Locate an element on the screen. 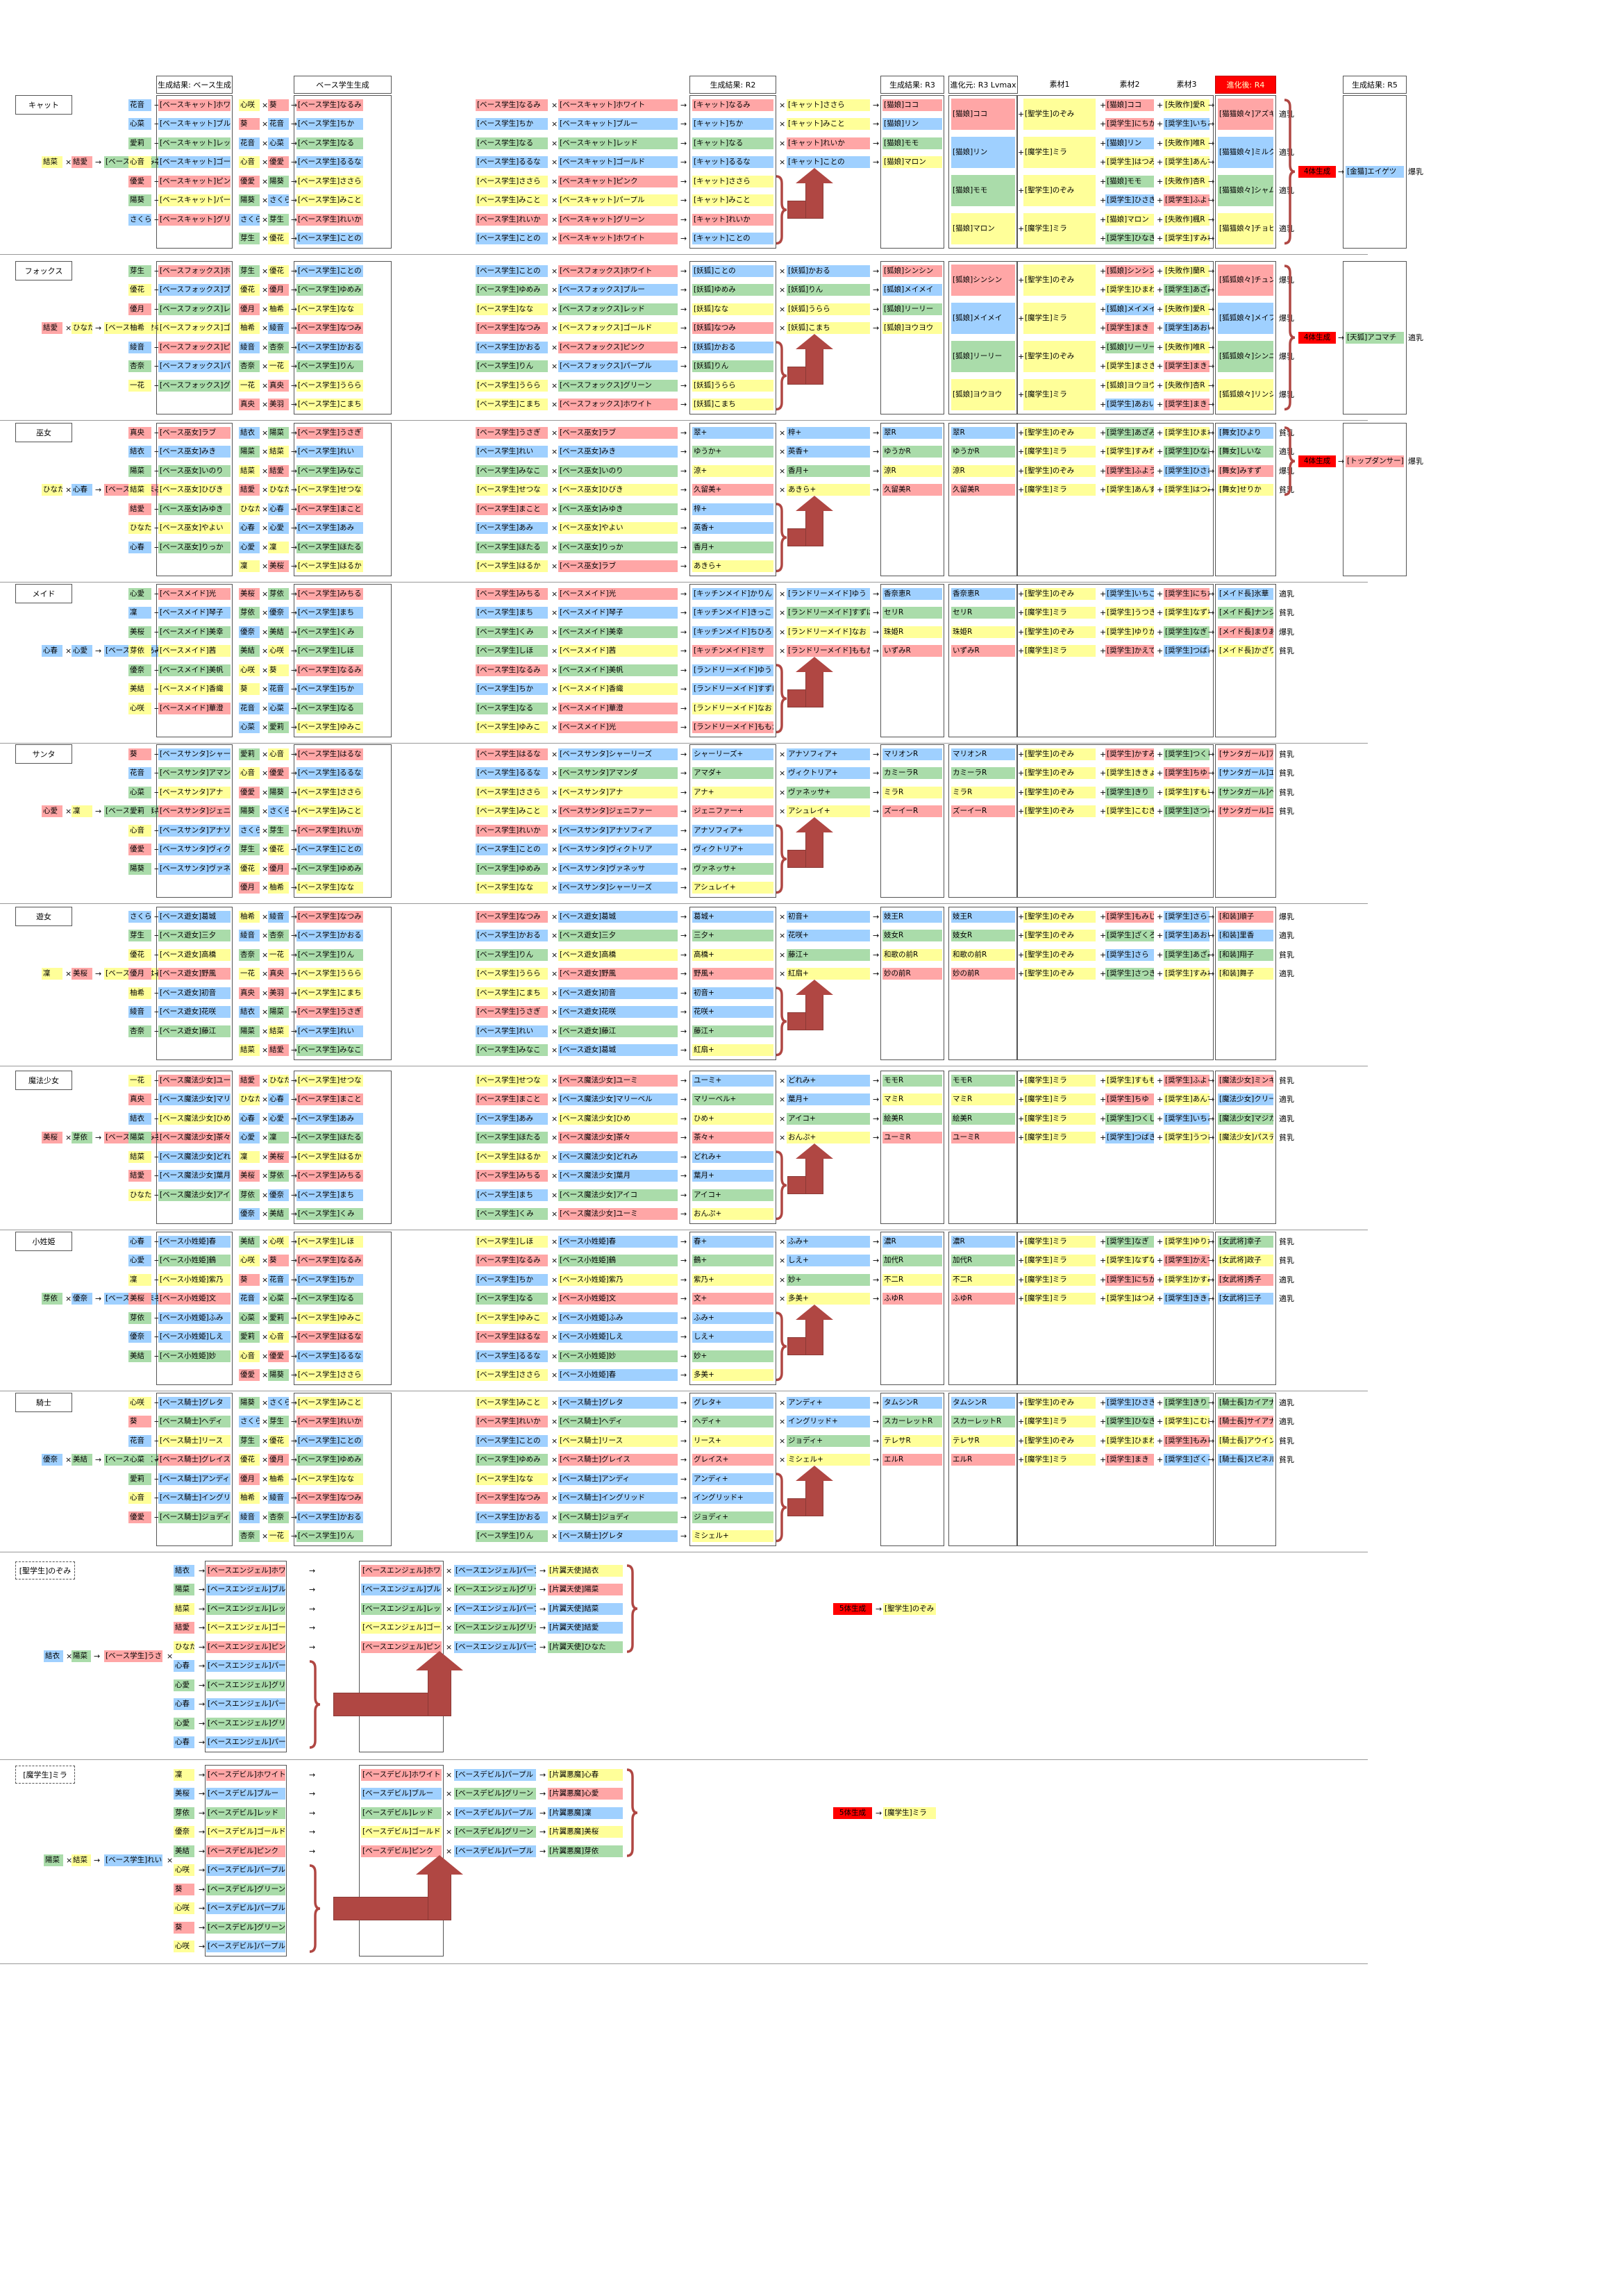 The image size is (1624, 2296). base-result: [ベース魔法少女]どれみ is located at coordinates (194, 1156).